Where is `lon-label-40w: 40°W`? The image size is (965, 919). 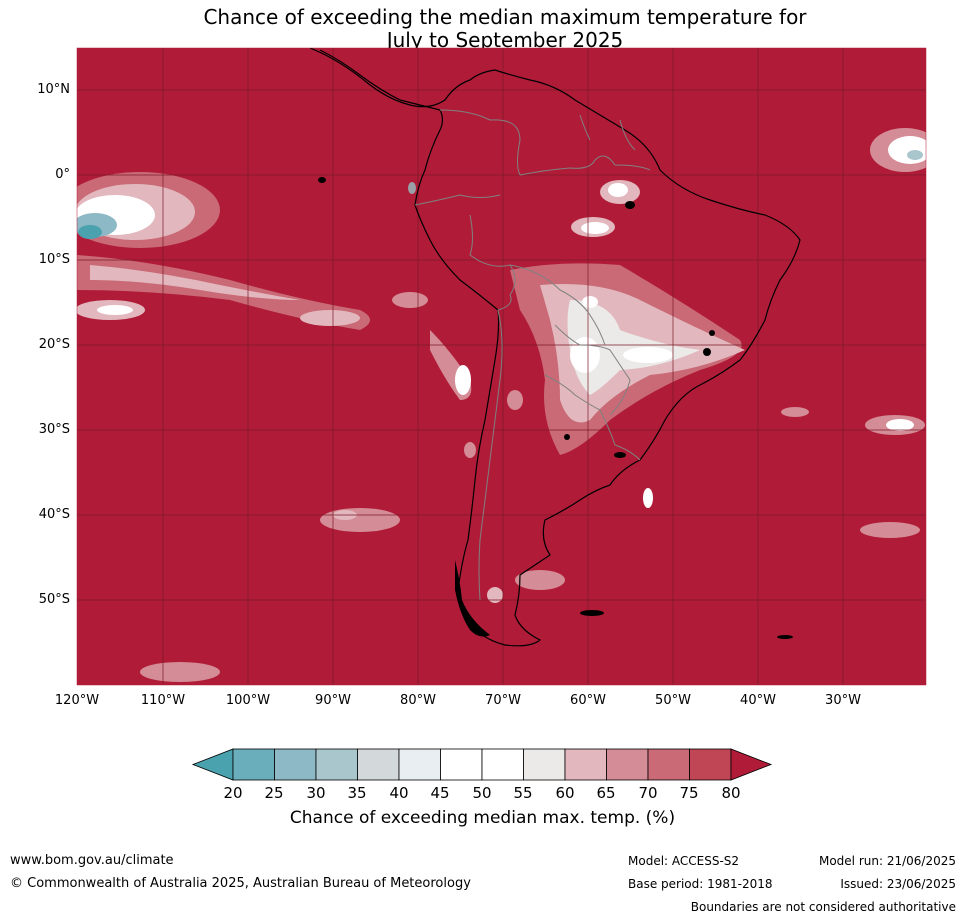
lon-label-40w: 40°W is located at coordinates (758, 700).